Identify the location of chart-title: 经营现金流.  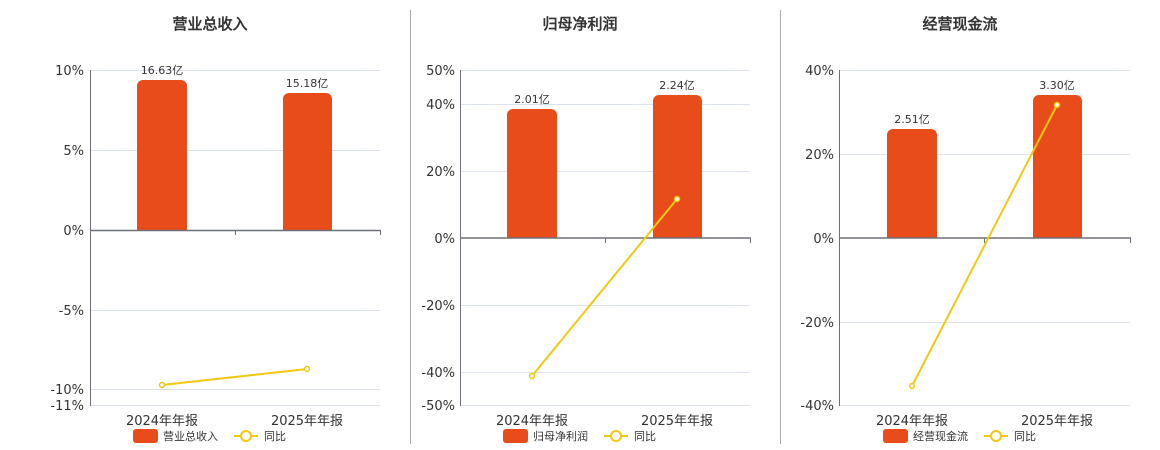
(959, 24).